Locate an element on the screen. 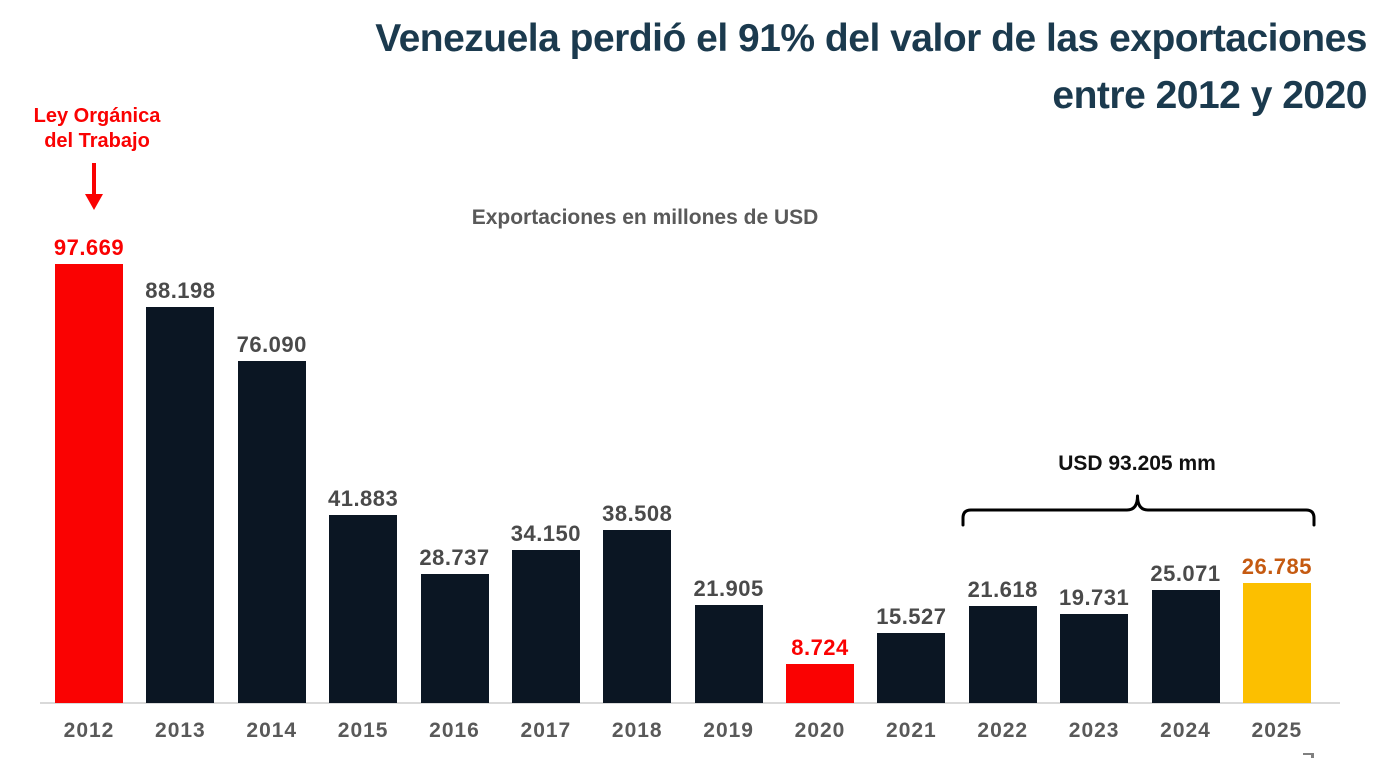 The width and height of the screenshot is (1400, 765). x-axis-label-2020: 2020 is located at coordinates (820, 730).